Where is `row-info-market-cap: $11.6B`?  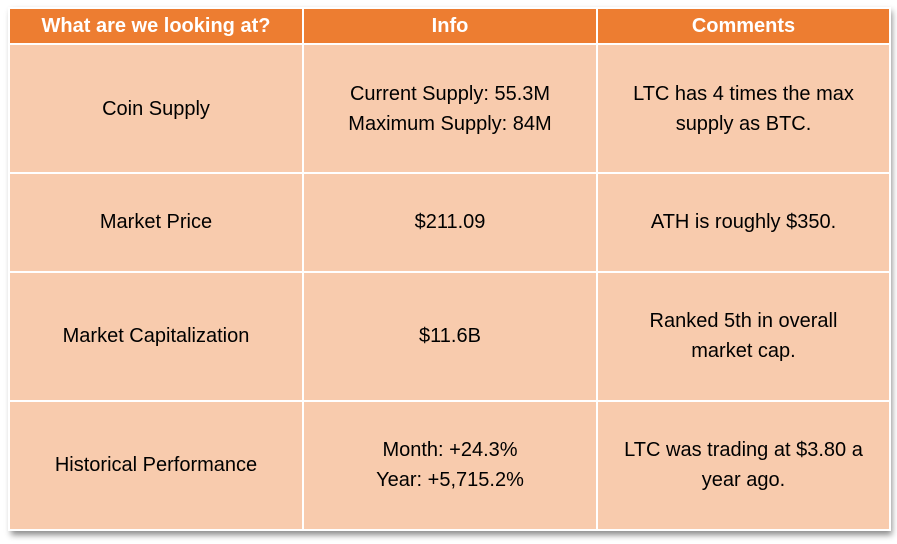 row-info-market-cap: $11.6B is located at coordinates (450, 336).